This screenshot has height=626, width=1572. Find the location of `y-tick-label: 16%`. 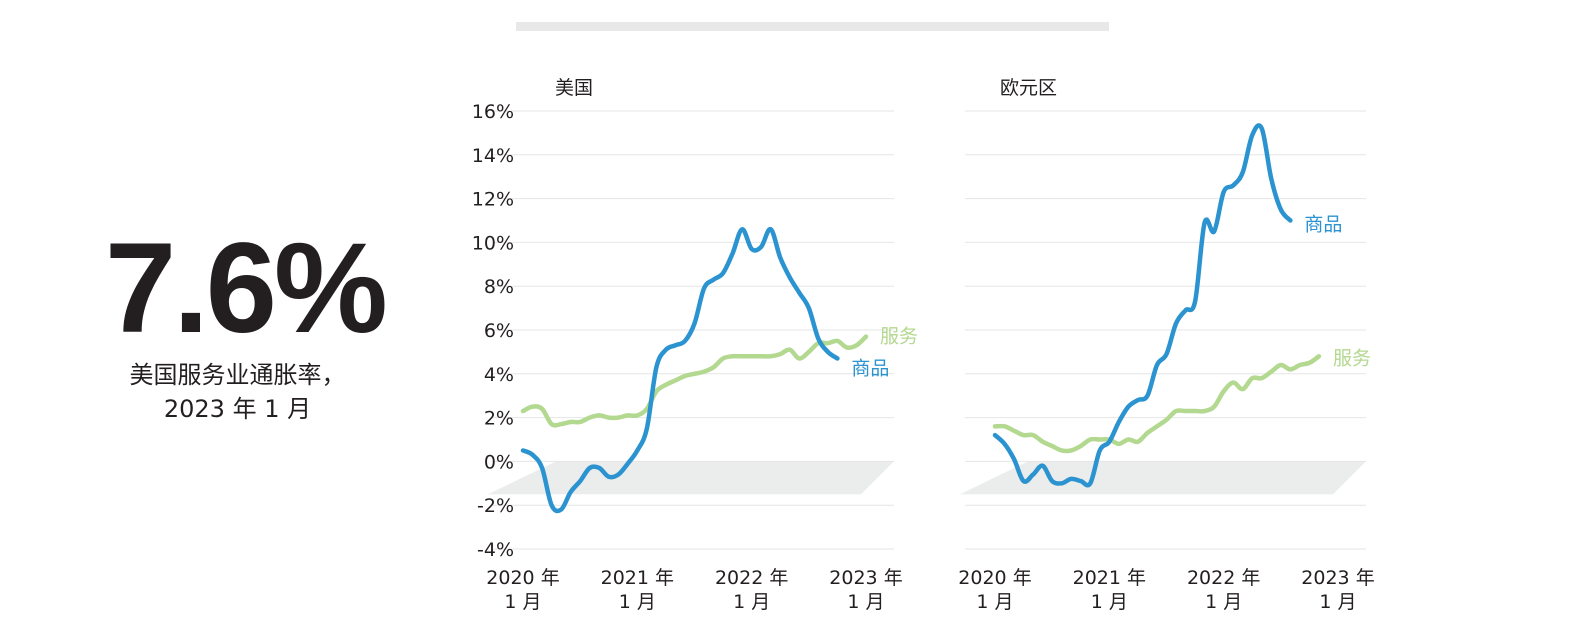

y-tick-label: 16% is located at coordinates (493, 112).